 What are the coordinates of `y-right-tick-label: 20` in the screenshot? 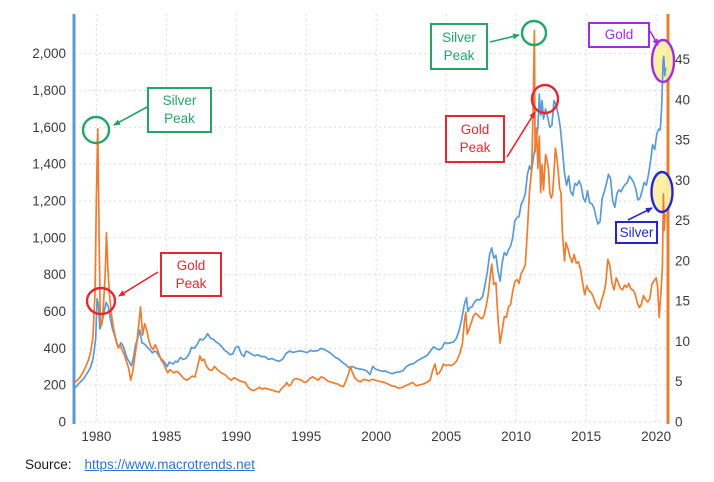 It's located at (682, 260).